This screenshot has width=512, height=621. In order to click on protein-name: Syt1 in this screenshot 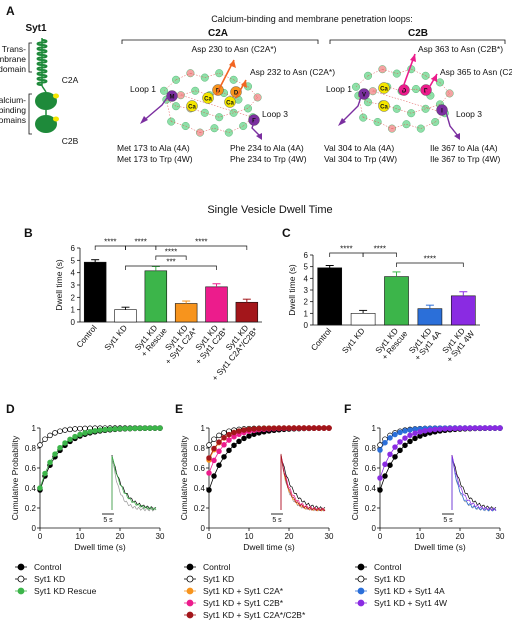, I will do `click(36, 28)`.